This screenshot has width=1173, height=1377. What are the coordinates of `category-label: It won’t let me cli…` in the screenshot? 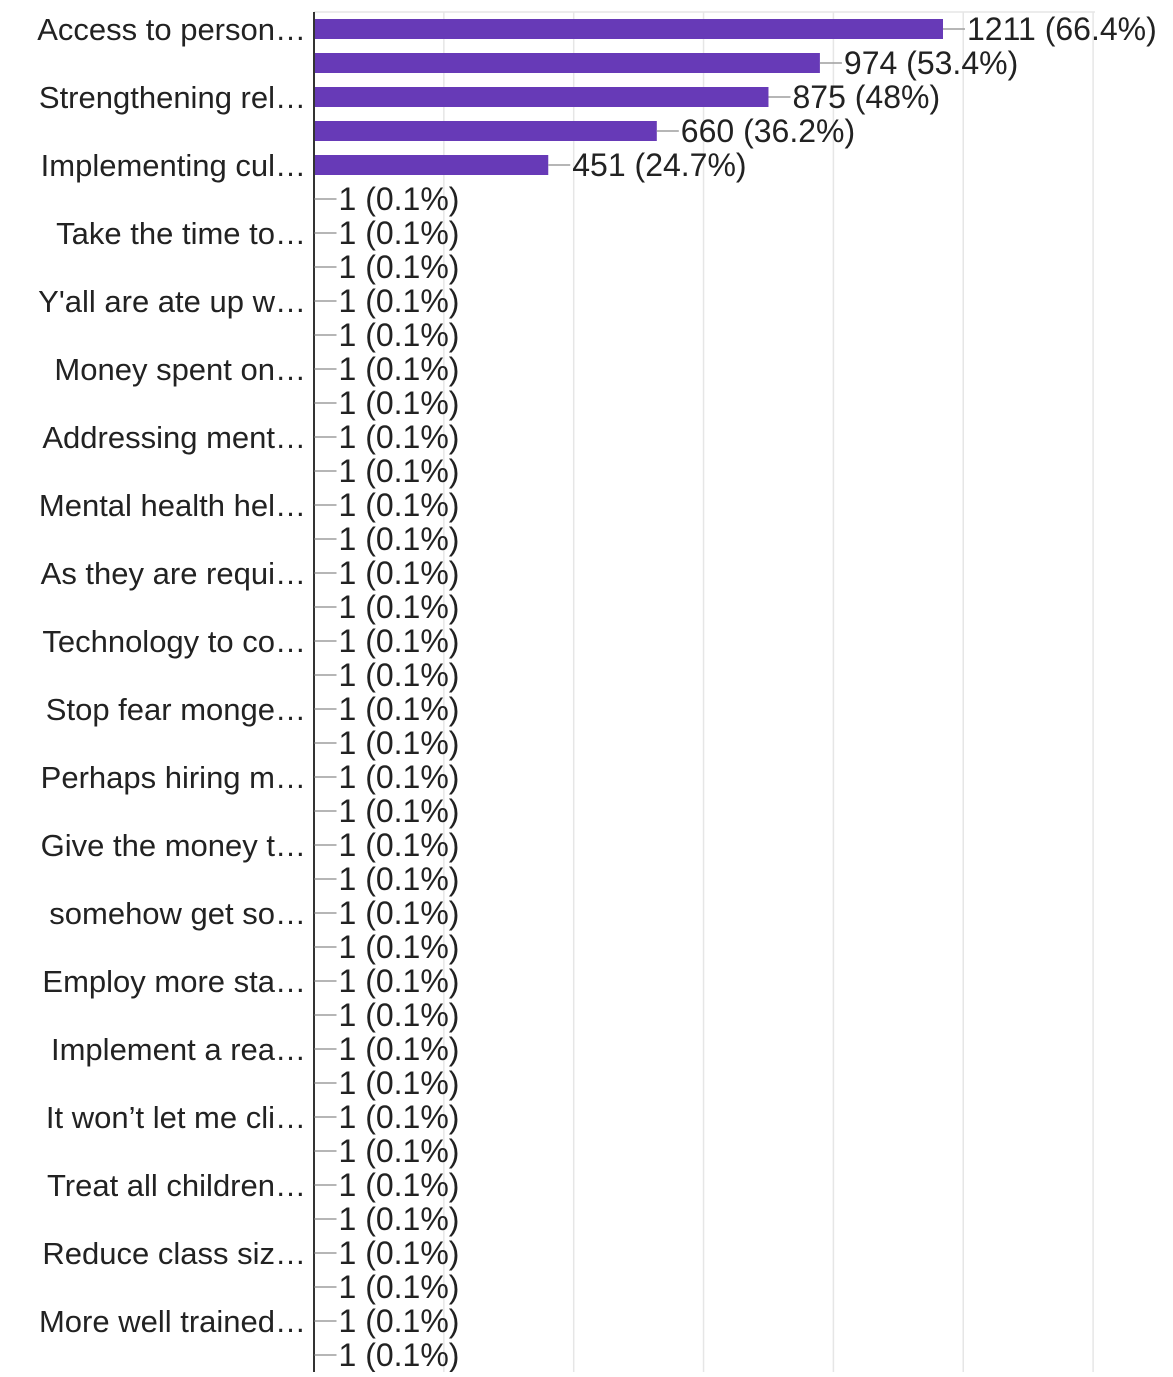 It's located at (176, 1117).